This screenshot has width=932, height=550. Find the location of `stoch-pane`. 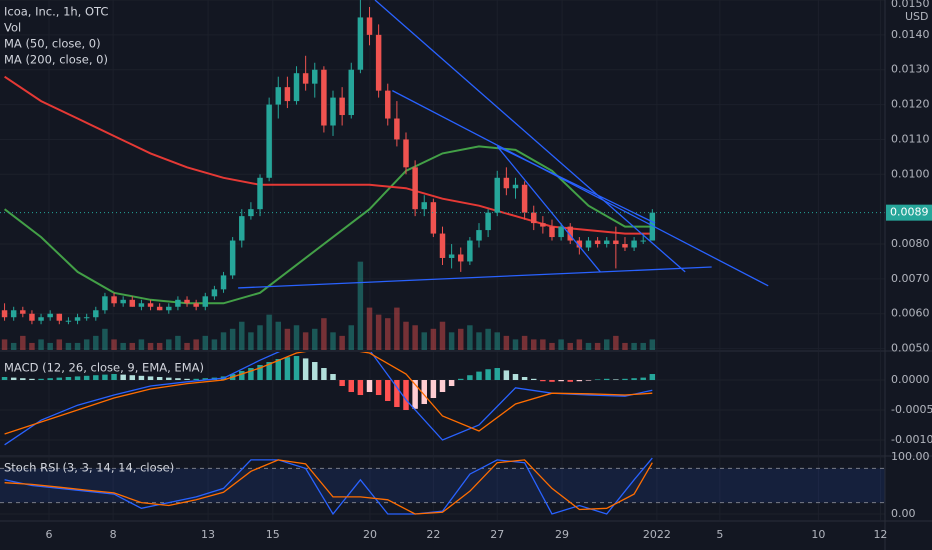

stoch-pane is located at coordinates (442, 486).